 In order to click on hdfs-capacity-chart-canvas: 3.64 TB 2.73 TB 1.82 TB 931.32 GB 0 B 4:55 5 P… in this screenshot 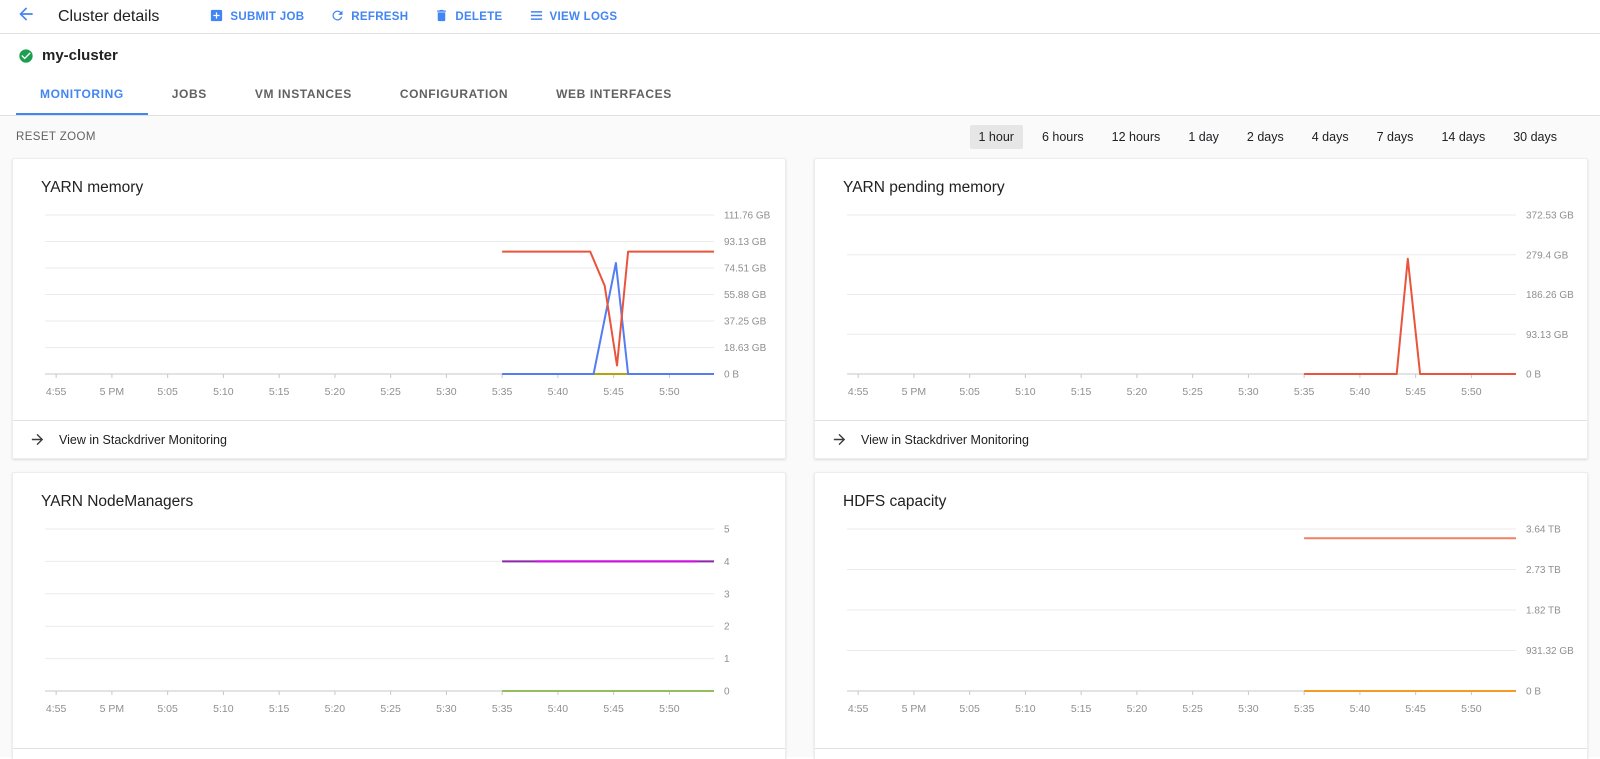, I will do `click(1210, 620)`.